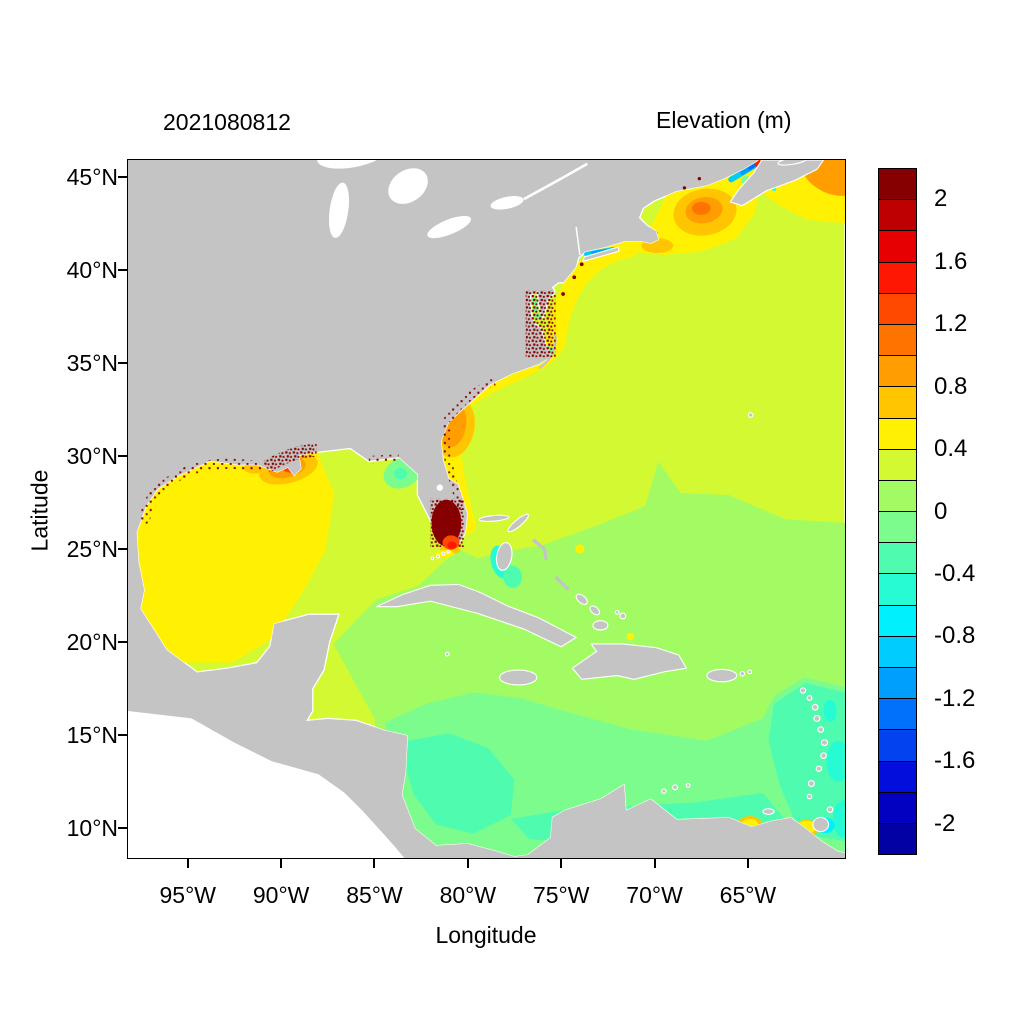 The image size is (1024, 1024). What do you see at coordinates (448, 551) in the screenshot?
I see `island-key1` at bounding box center [448, 551].